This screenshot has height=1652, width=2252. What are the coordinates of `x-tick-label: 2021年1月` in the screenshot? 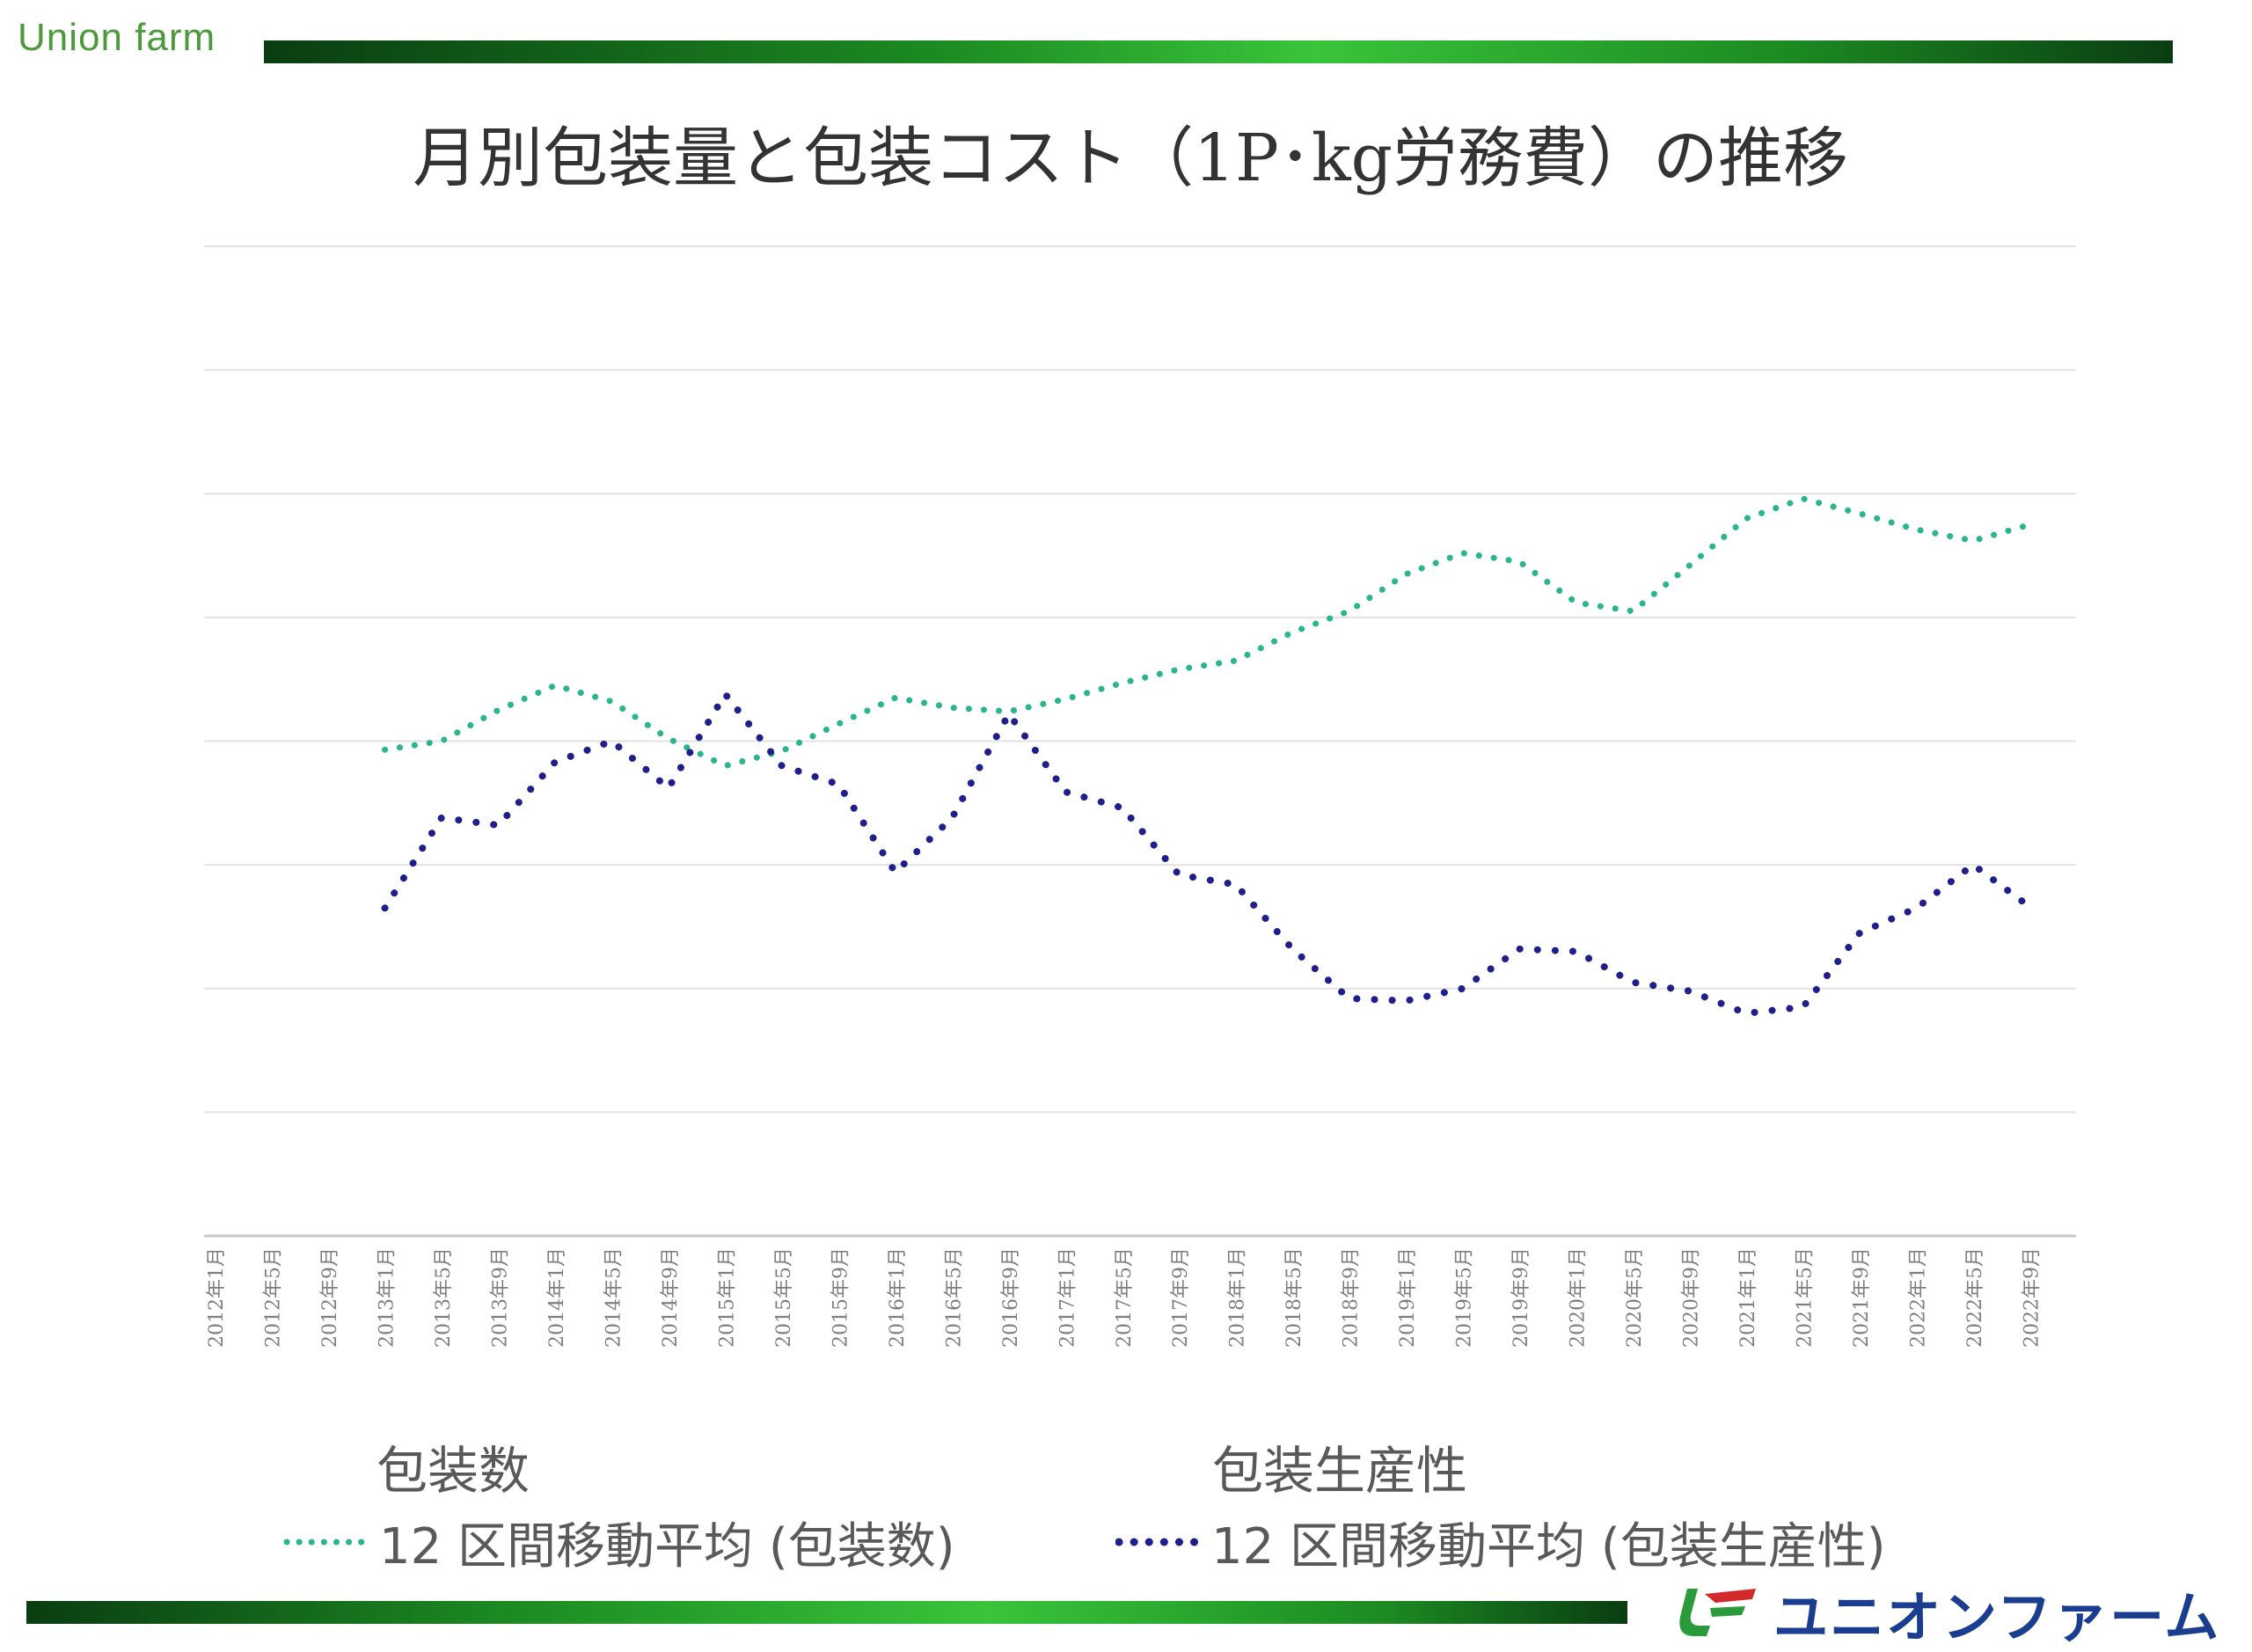 It's located at (1748, 1298).